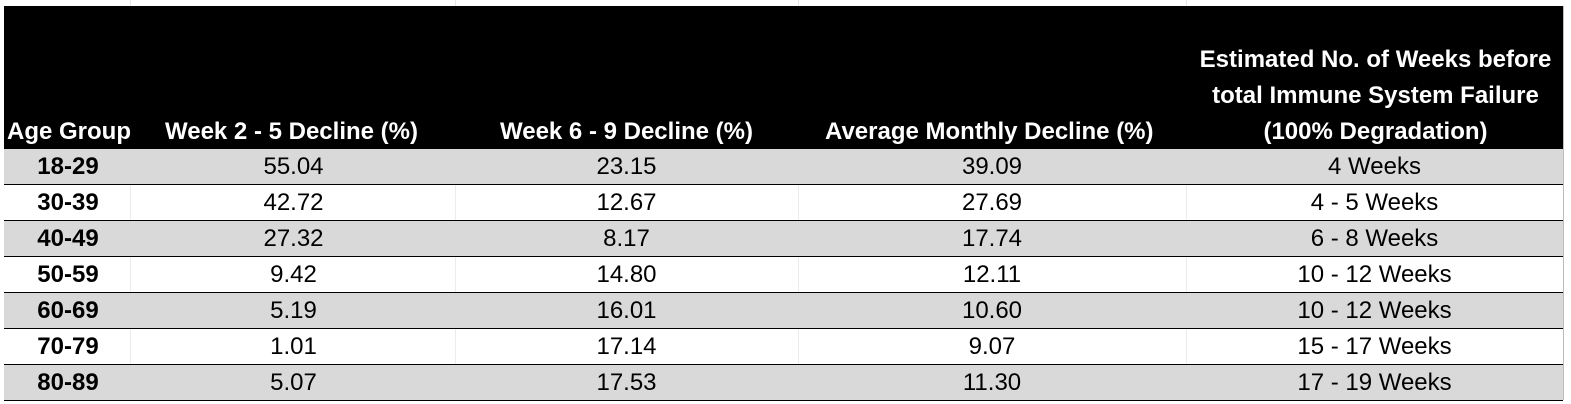  What do you see at coordinates (68, 166) in the screenshot?
I see `cell-age-group: 18-29` at bounding box center [68, 166].